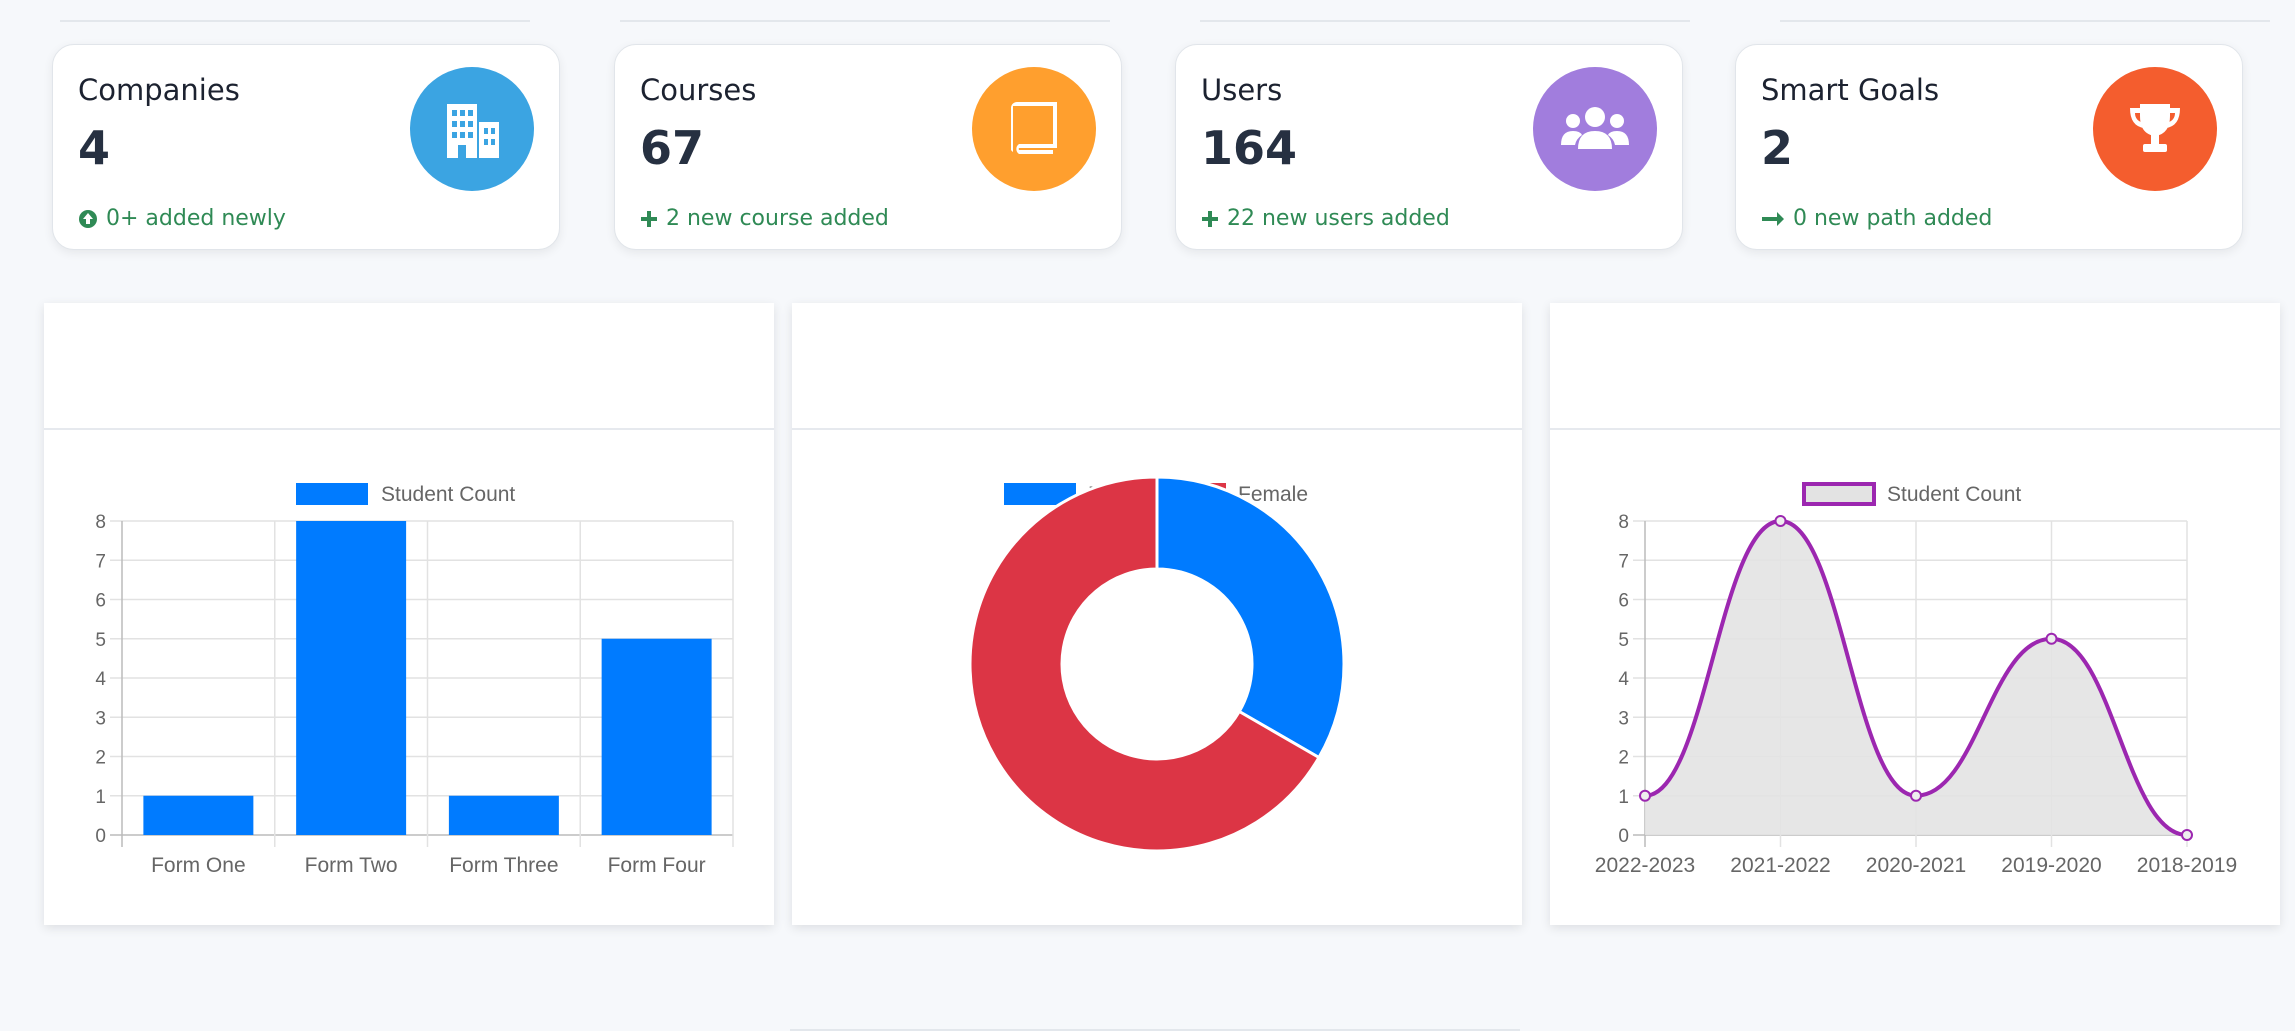 The height and width of the screenshot is (1031, 2295). I want to click on stat-value: 2, so click(1777, 148).